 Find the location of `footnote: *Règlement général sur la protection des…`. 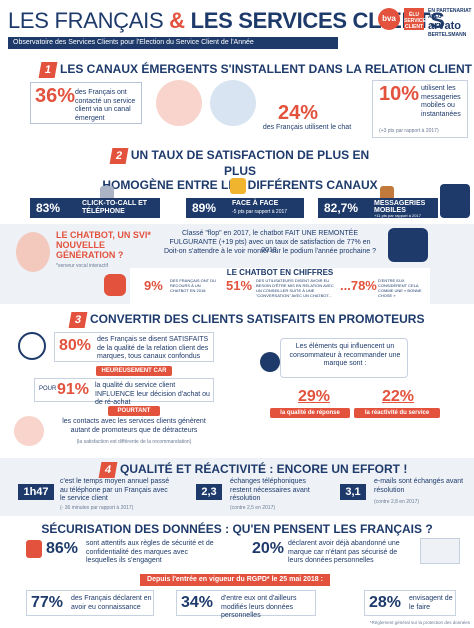

footnote: *Règlement général sur la protection des… is located at coordinates (419, 622).